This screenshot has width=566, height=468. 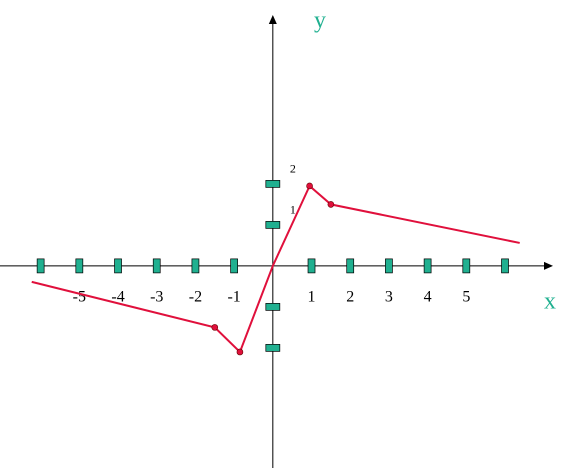 What do you see at coordinates (79, 297) in the screenshot?
I see `x-tick-label: -5` at bounding box center [79, 297].